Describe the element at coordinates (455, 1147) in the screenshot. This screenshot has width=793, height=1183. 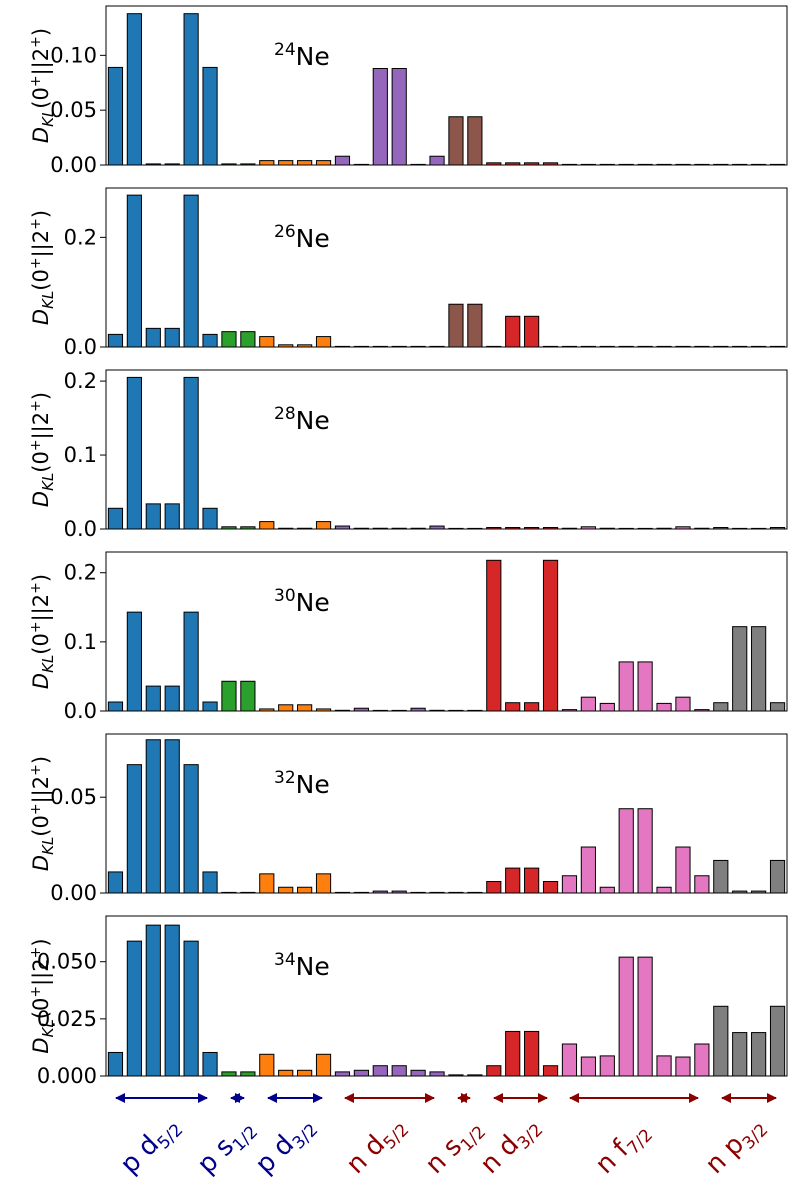
I see `orbital-label-n-s12: n s1/2` at that location.